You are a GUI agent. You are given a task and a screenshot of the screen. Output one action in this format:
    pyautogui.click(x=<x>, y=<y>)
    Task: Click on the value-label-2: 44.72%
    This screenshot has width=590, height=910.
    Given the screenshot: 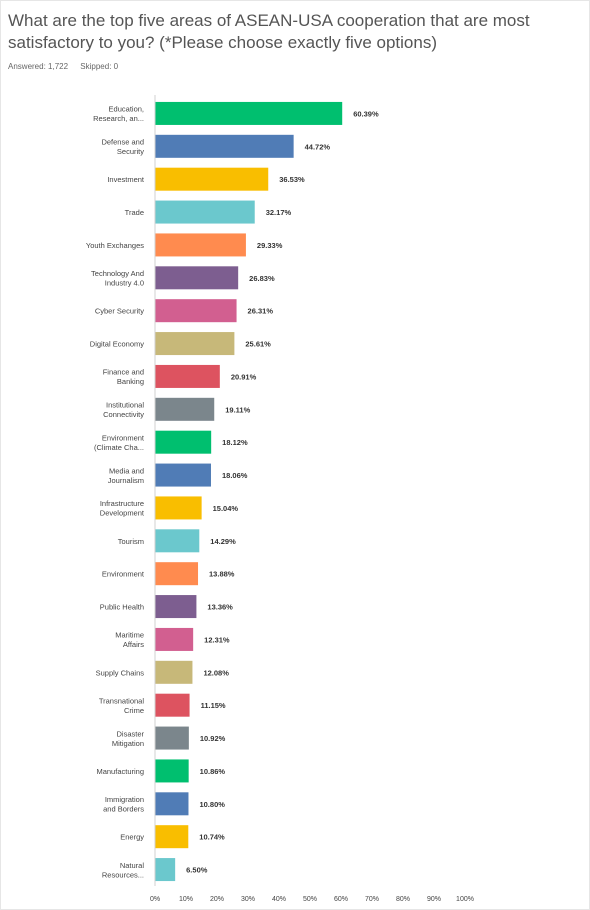 What is the action you would take?
    pyautogui.click(x=318, y=146)
    